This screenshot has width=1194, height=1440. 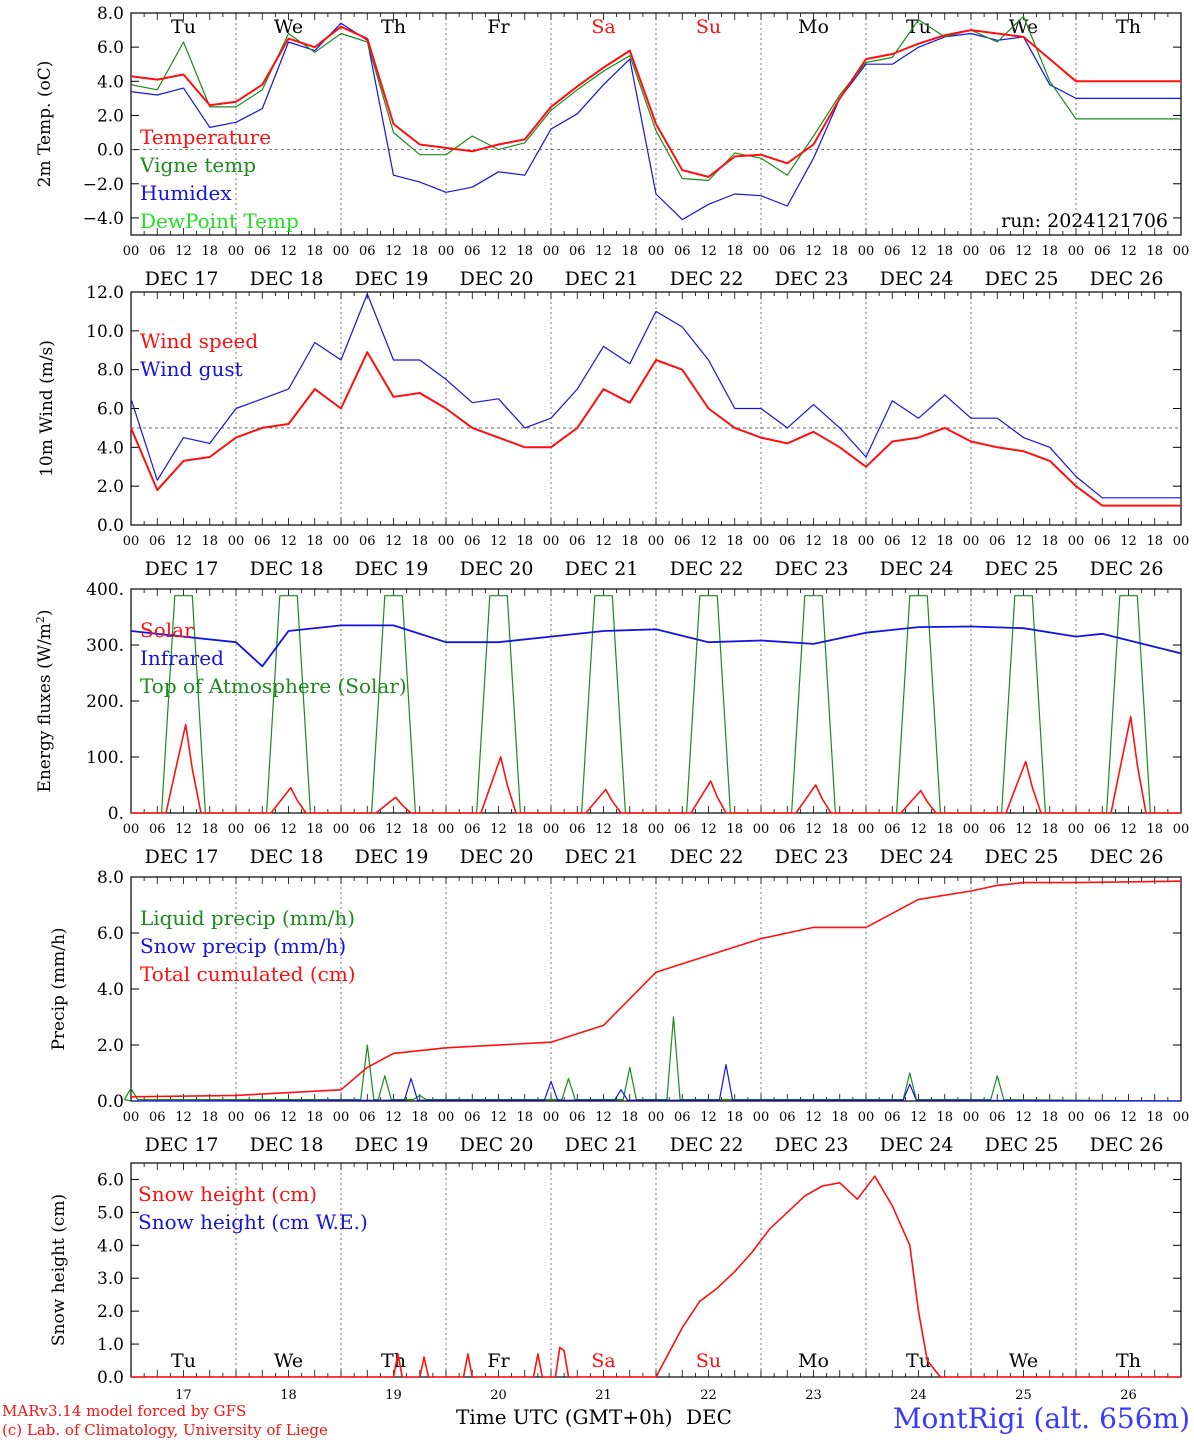 I want to click on y-tick-label: 4.0, so click(x=110, y=1246).